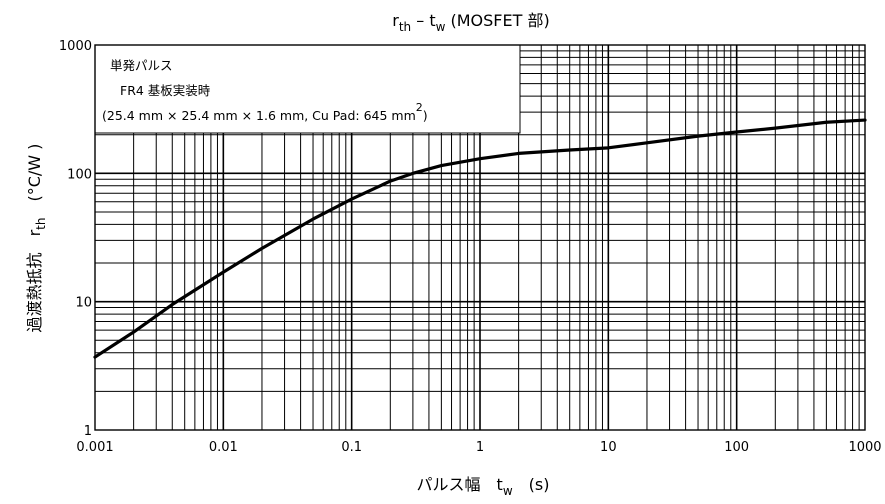 The width and height of the screenshot is (885, 504). I want to click on y-axis-label: 過渡熱抵抗 rth (°C/W ), so click(36, 238).